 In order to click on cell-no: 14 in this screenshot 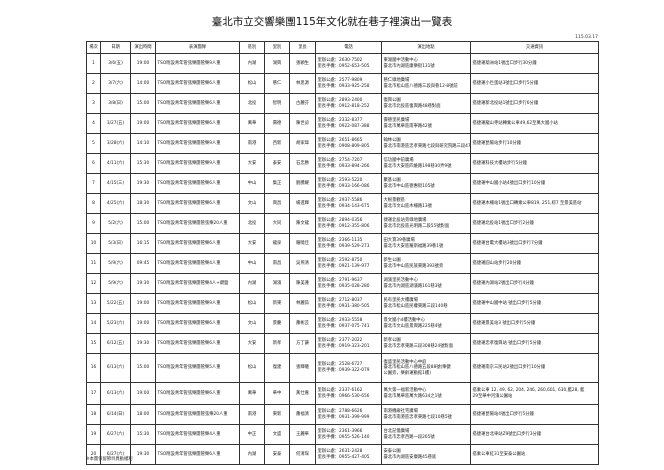, I will do `click(93, 323)`.